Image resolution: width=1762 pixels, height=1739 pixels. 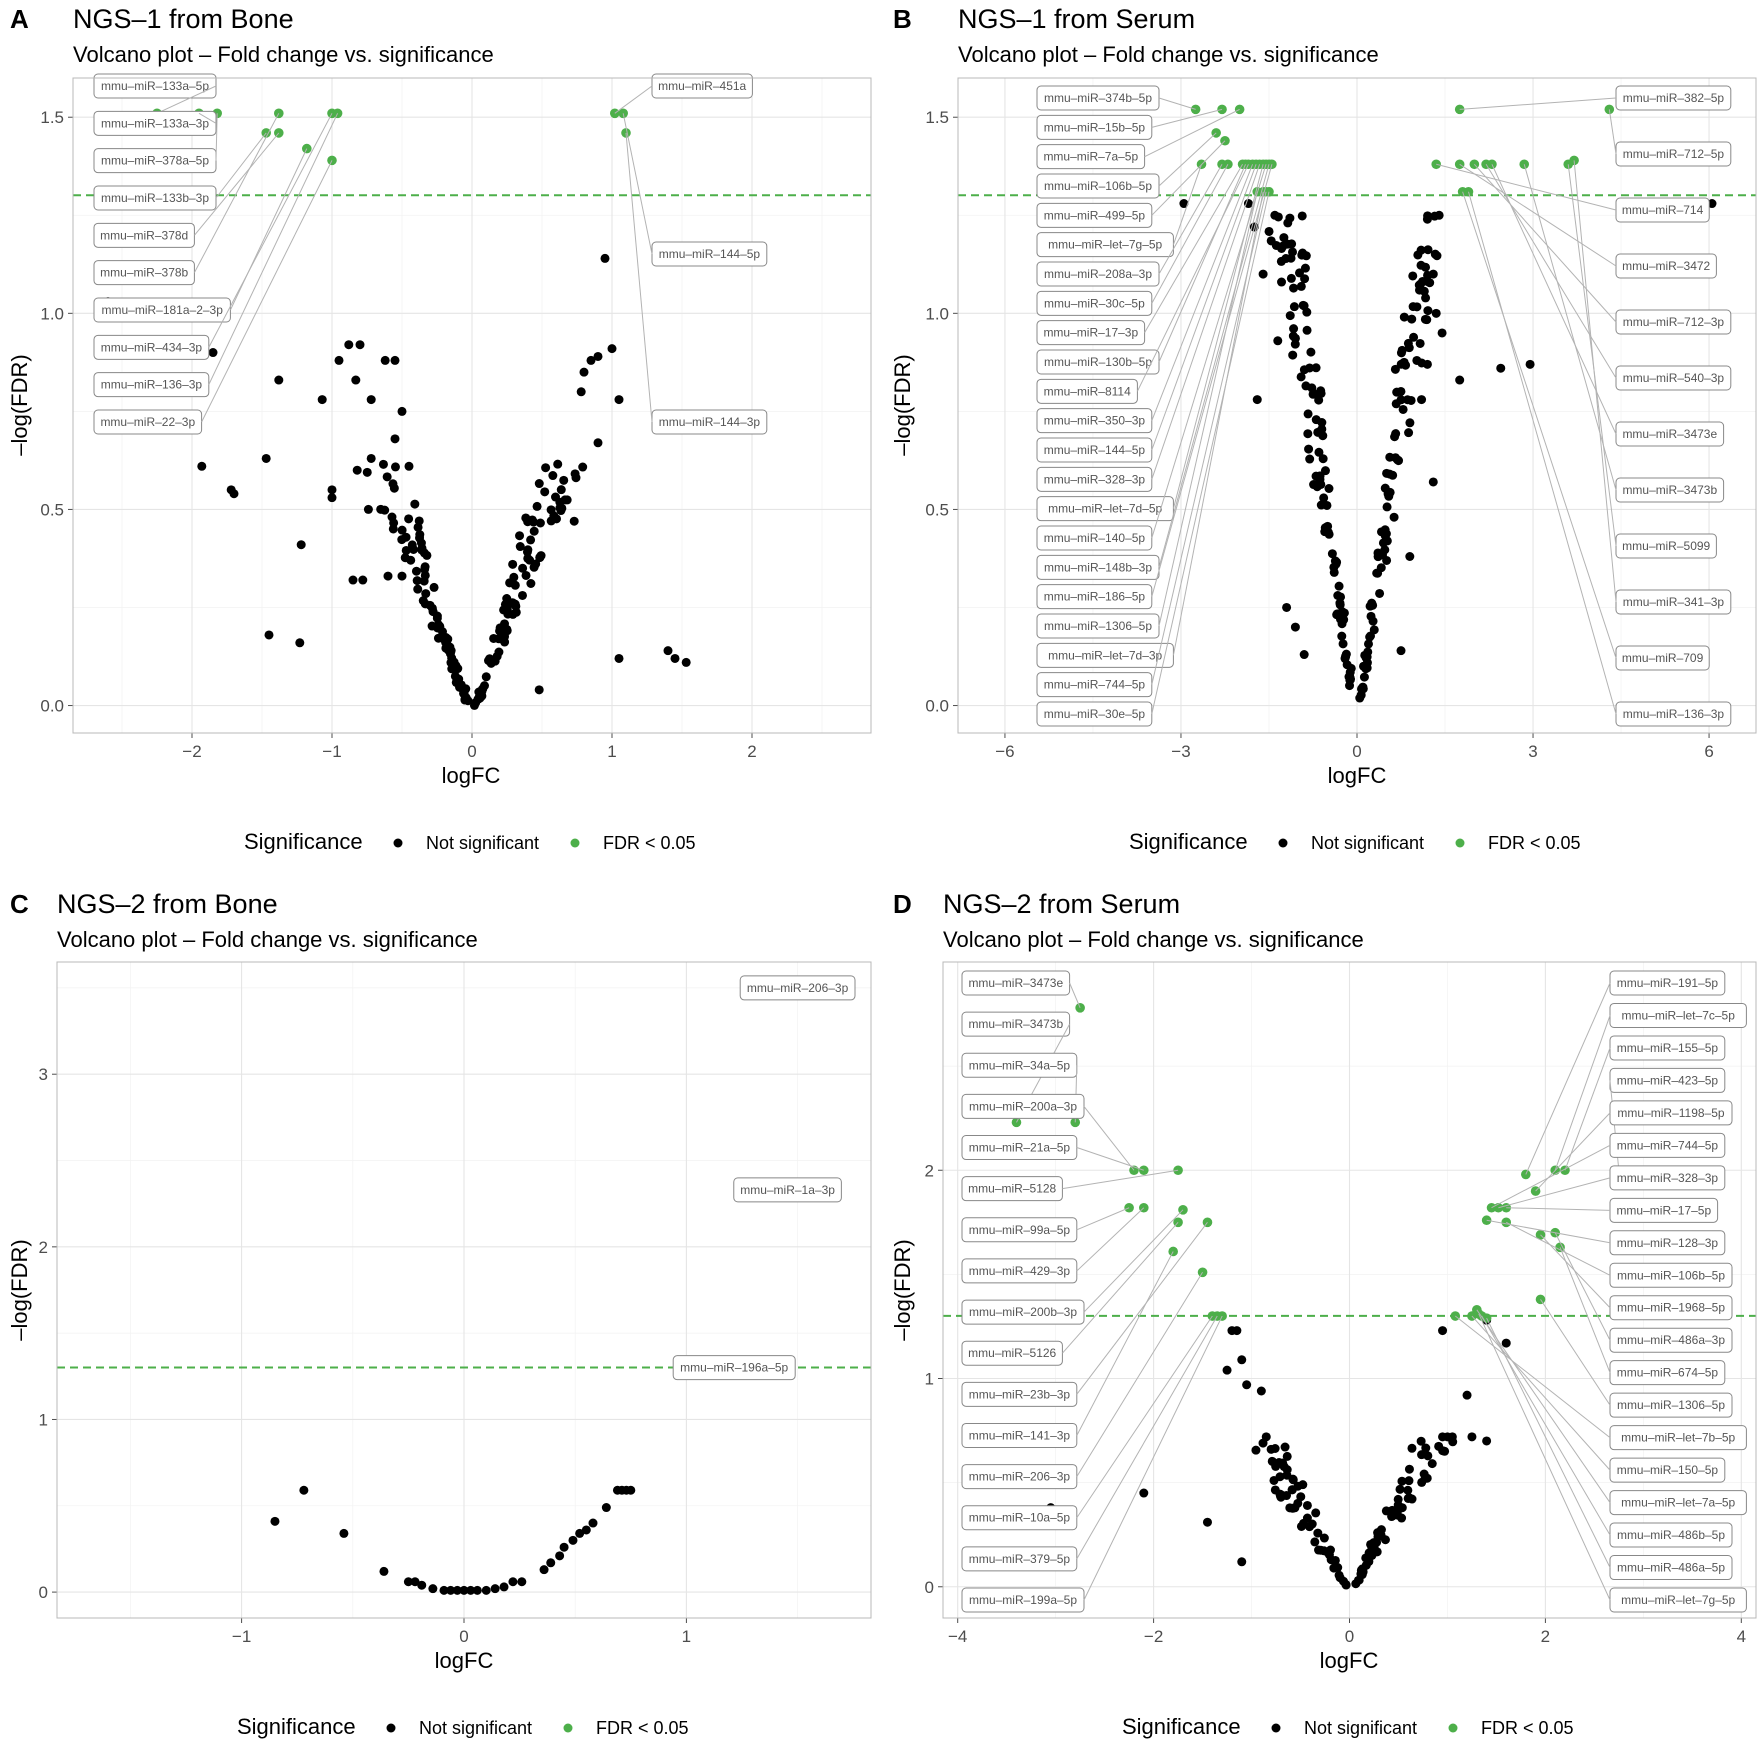 I want to click on point-label: mmu–miR–141–3p, so click(x=1019, y=1435).